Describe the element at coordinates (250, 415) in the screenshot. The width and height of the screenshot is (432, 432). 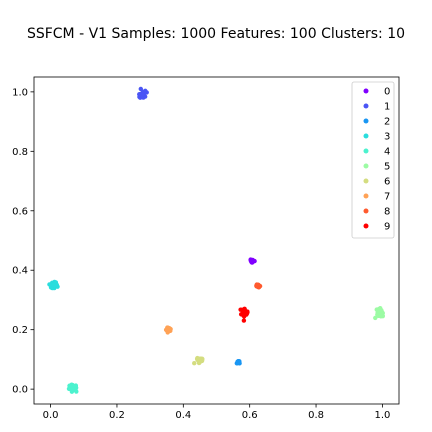
I see `x-tick-label: 0.6` at that location.